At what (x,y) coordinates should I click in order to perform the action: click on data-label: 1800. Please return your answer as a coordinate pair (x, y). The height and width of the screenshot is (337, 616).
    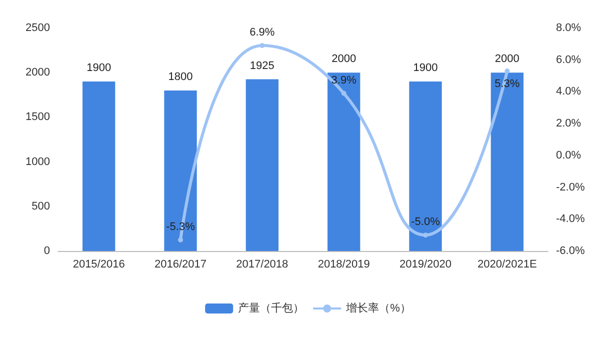
    Looking at the image, I should click on (180, 76).